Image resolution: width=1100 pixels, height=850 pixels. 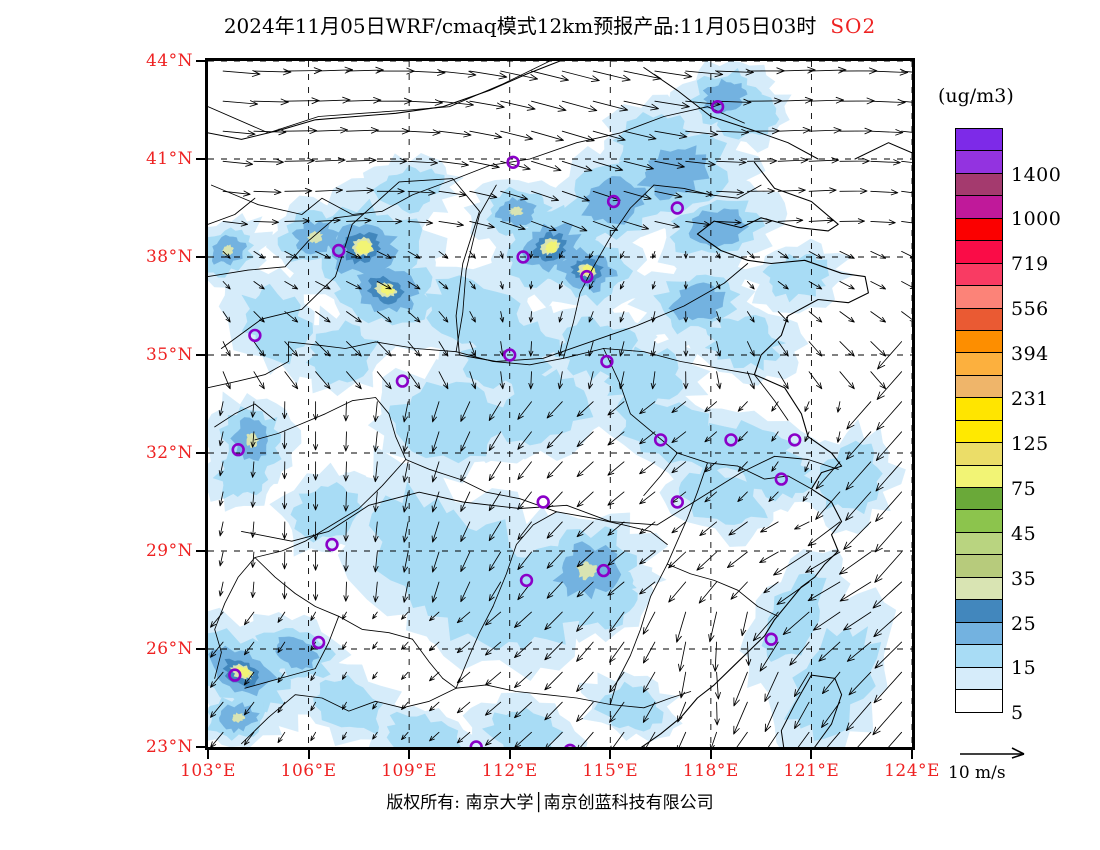 What do you see at coordinates (977, 773) in the screenshot?
I see `wind-scale-label: 10 m/s` at bounding box center [977, 773].